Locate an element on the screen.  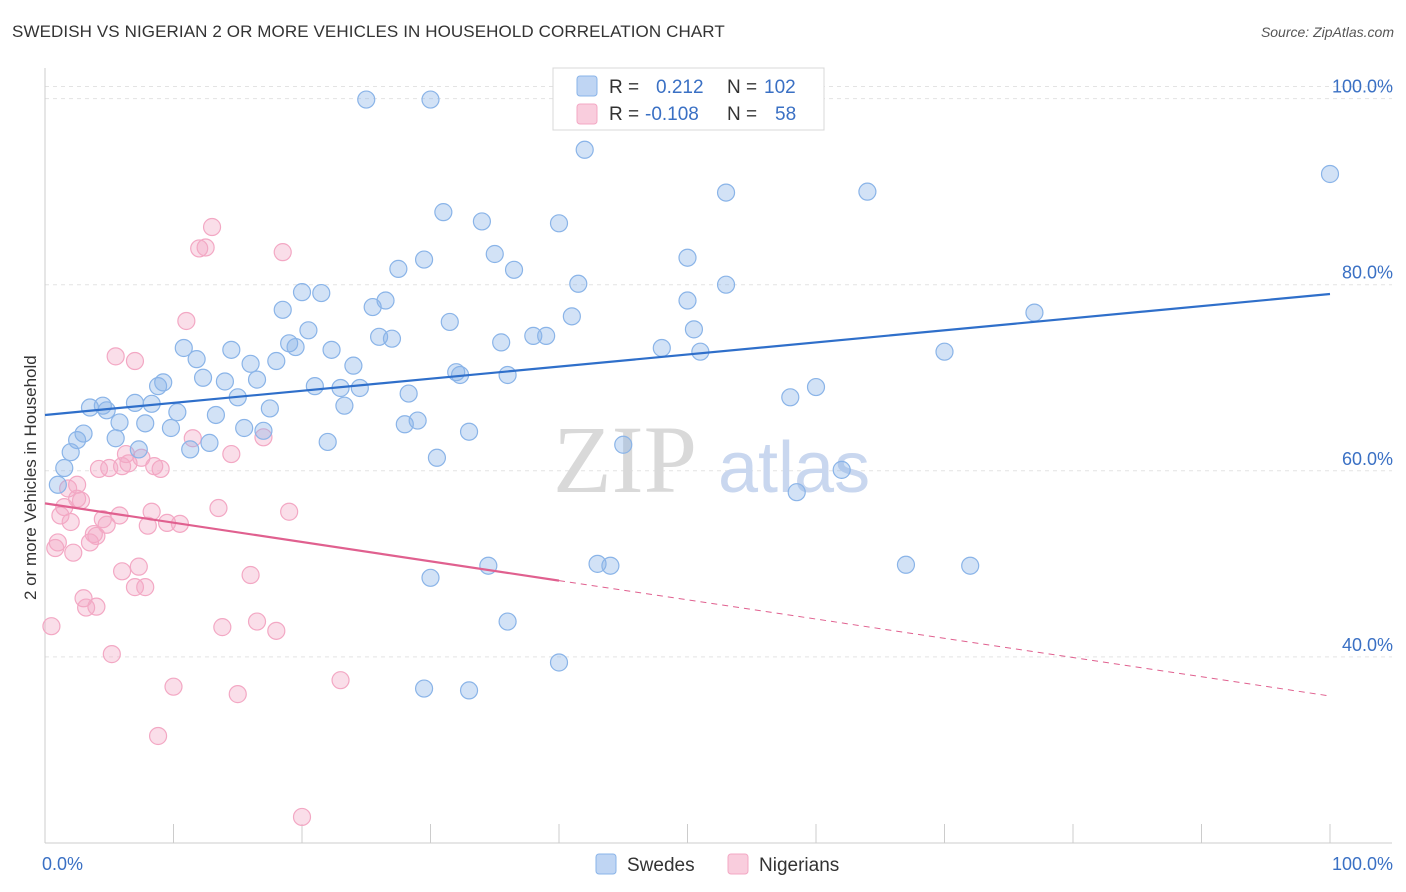
watermark-zip: ZIP is located at coordinates (625, 459).